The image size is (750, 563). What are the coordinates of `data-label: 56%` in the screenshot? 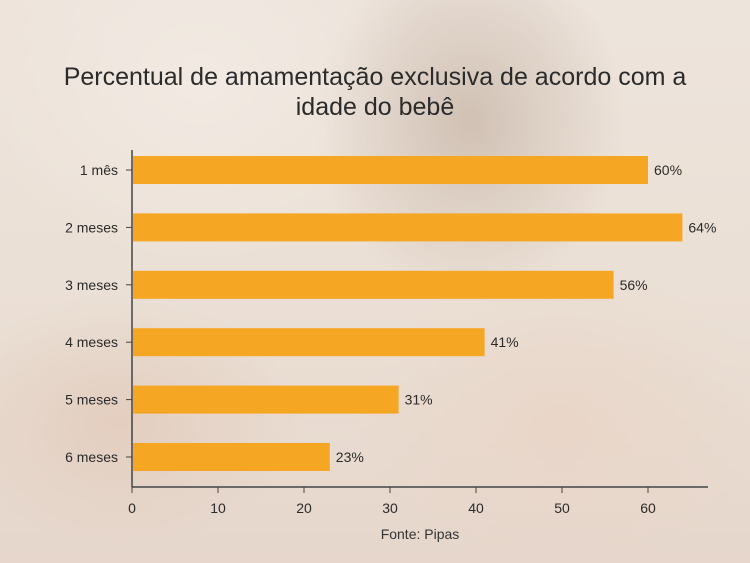 It's located at (634, 285).